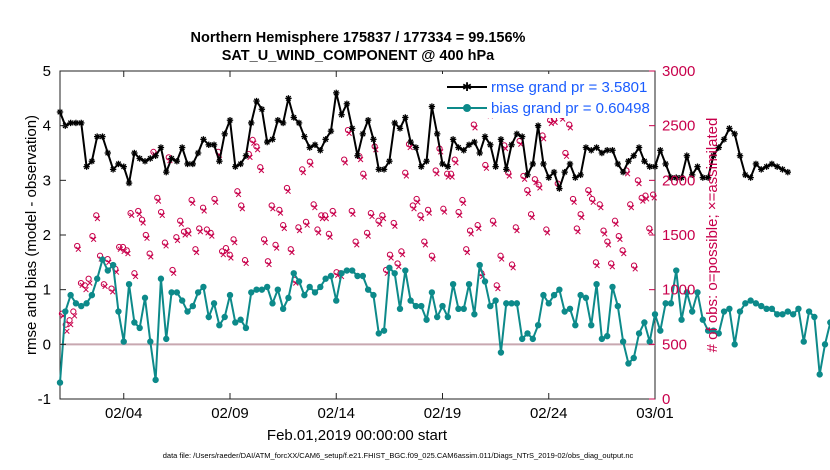 The image size is (830, 470). What do you see at coordinates (678, 71) in the screenshot?
I see `y-right-tick-label: 3000` at bounding box center [678, 71].